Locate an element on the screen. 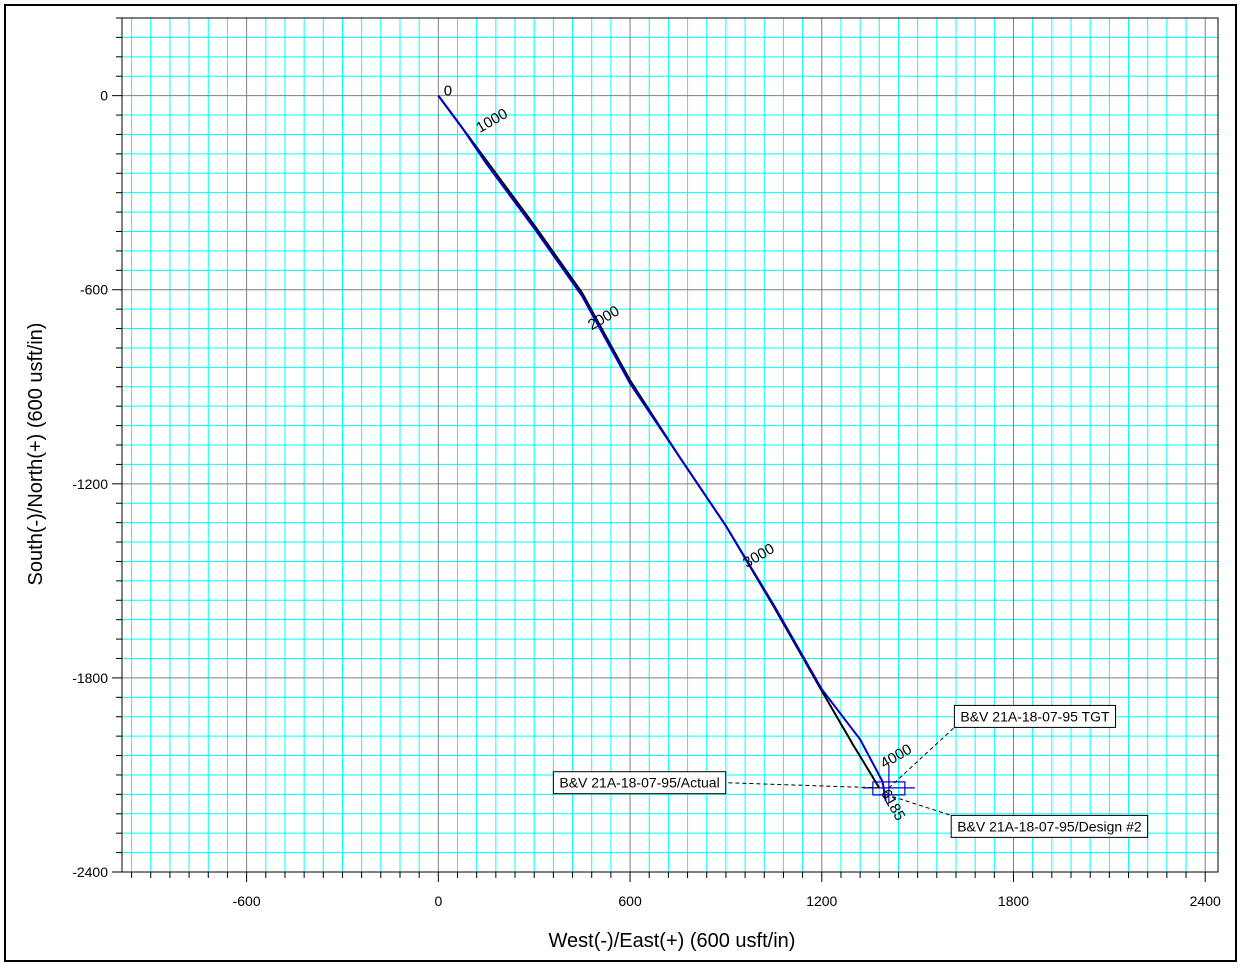  x-tick-label: 2400 is located at coordinates (1205, 901).